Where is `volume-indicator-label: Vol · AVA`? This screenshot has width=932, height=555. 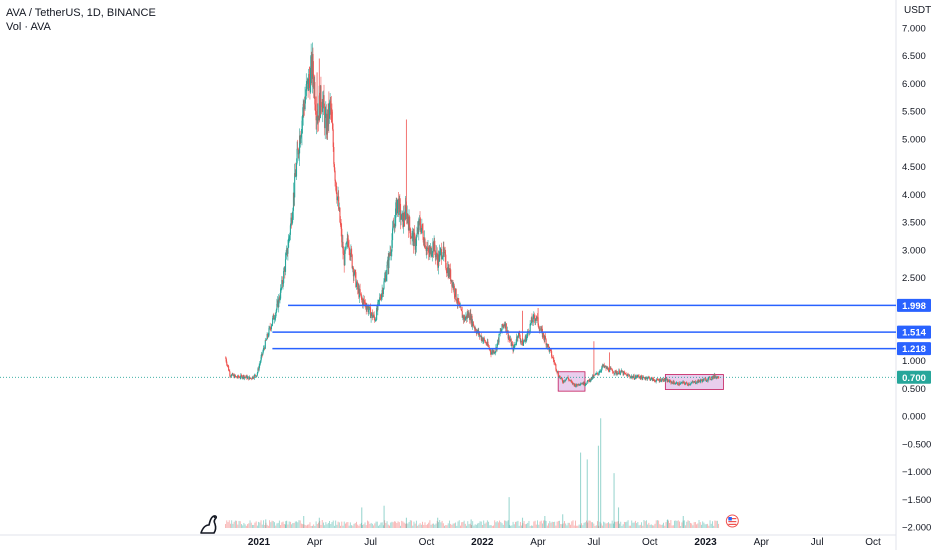 volume-indicator-label: Vol · AVA is located at coordinates (28, 27).